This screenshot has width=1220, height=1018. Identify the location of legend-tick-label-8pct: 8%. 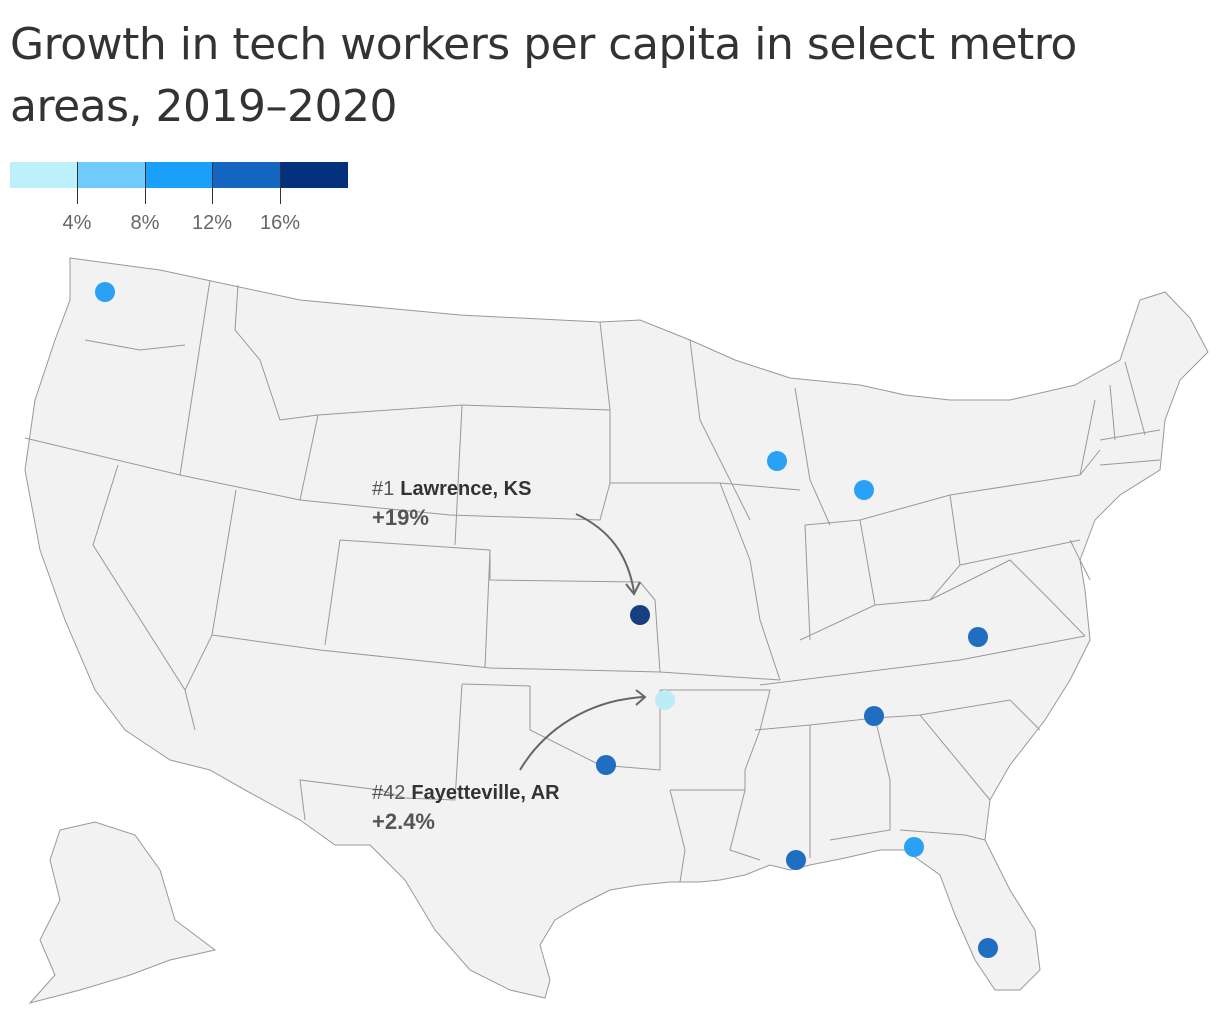
(145, 223).